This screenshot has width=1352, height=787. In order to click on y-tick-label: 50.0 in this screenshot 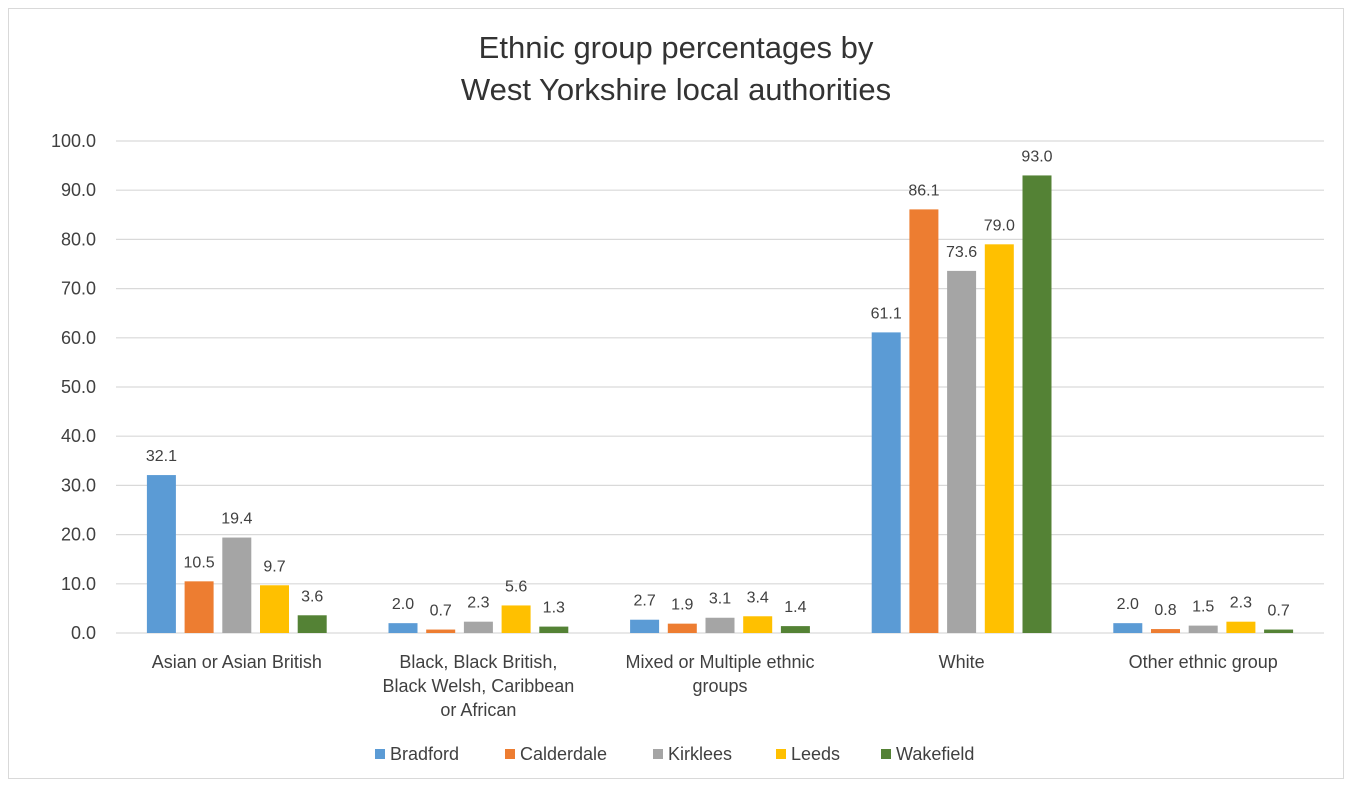, I will do `click(78, 387)`.